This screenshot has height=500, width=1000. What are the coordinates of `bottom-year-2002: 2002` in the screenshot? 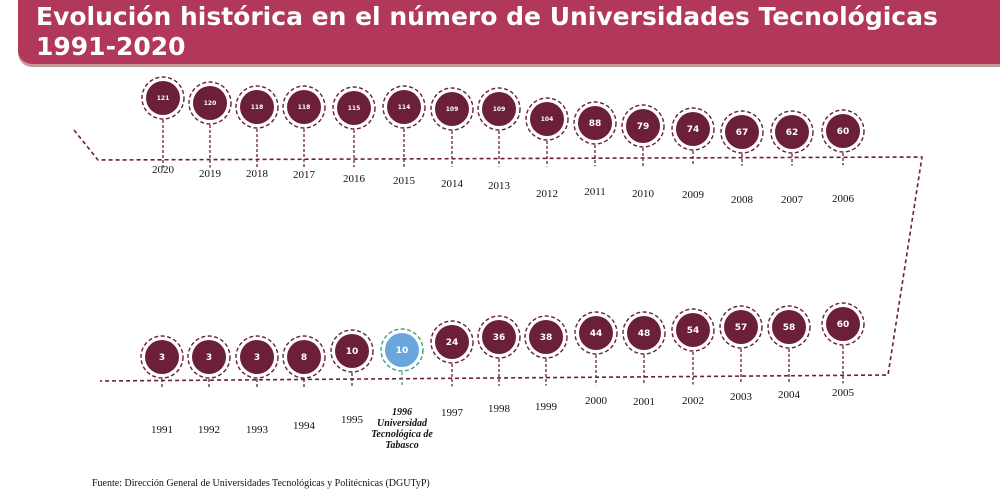 It's located at (693, 401).